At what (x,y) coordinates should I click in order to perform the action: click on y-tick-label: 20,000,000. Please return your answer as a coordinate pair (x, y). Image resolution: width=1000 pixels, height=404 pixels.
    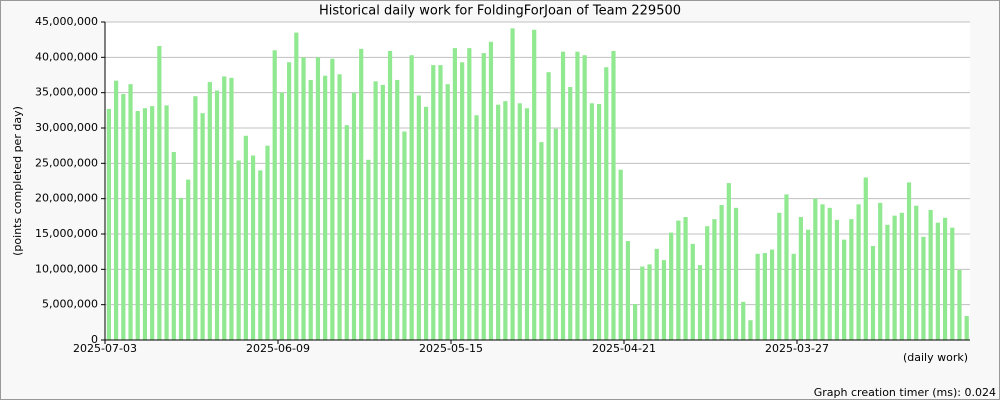
    Looking at the image, I should click on (66, 198).